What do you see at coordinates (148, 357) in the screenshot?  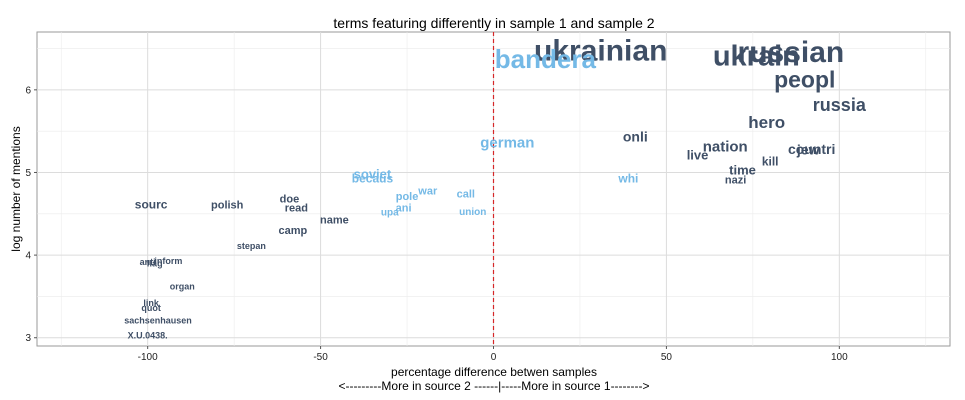 I see `x-tick-label: -100` at bounding box center [148, 357].